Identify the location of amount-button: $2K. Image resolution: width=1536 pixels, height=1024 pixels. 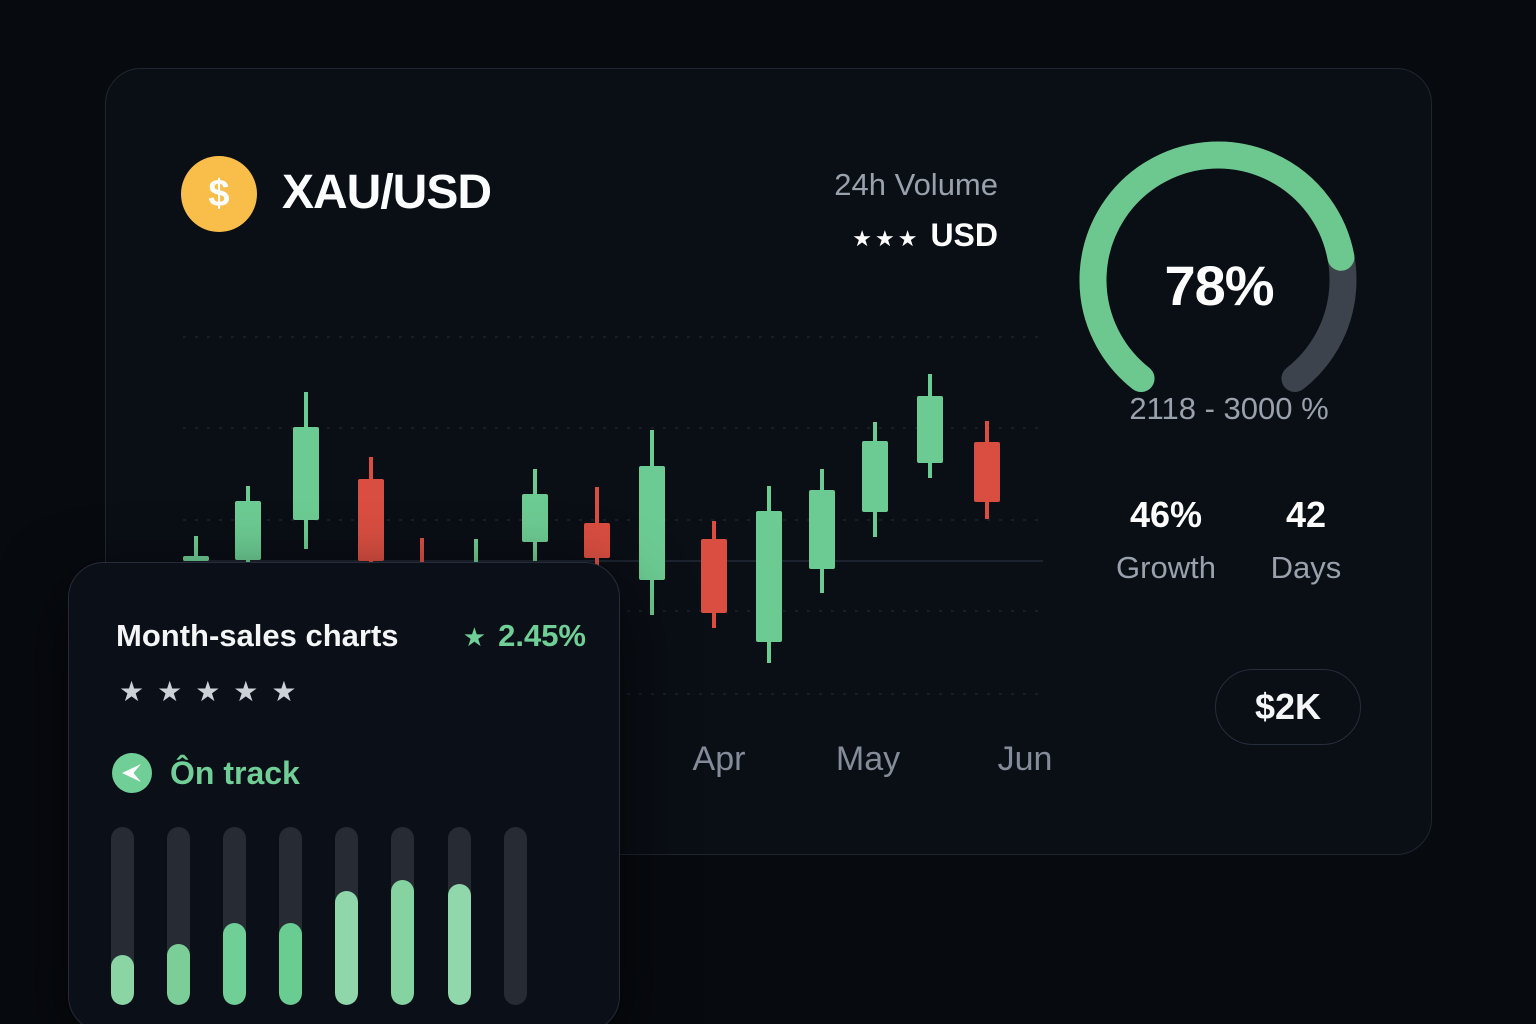
(1288, 707).